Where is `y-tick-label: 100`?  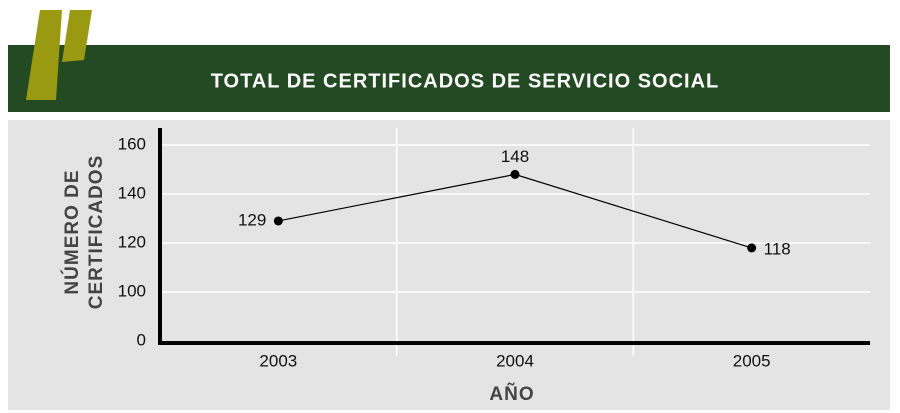 y-tick-label: 100 is located at coordinates (132, 290).